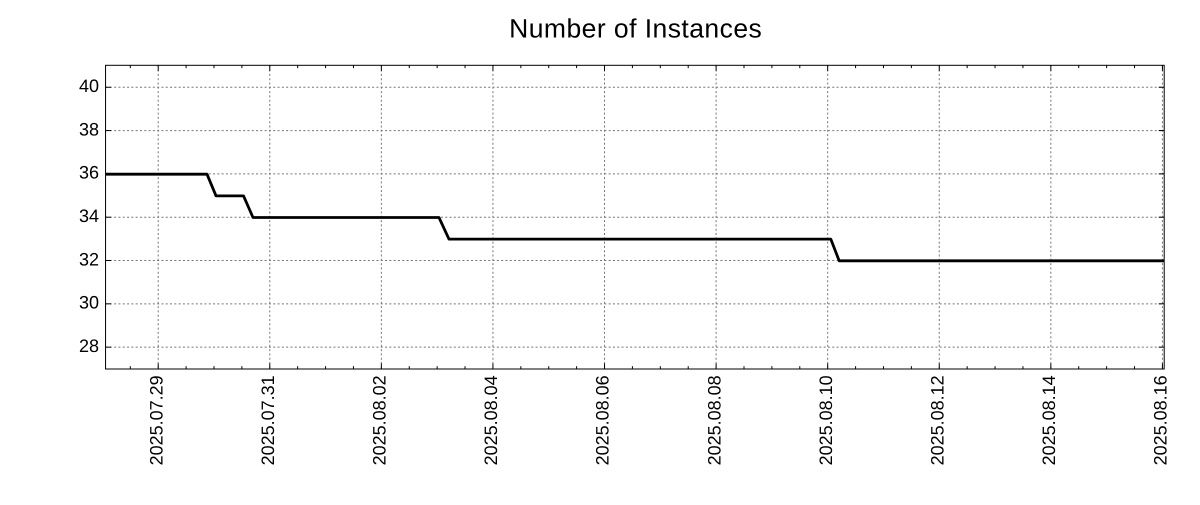  What do you see at coordinates (89, 173) in the screenshot?
I see `svg-text: 36` at bounding box center [89, 173].